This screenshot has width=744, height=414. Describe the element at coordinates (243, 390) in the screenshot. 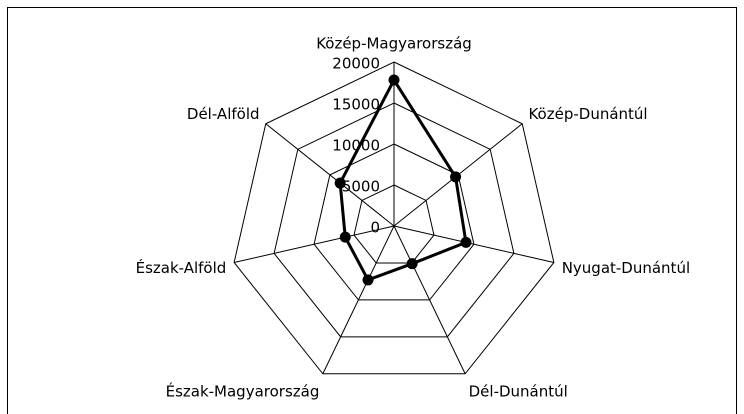

I see `category-label: Észak-Magyarország` at that location.